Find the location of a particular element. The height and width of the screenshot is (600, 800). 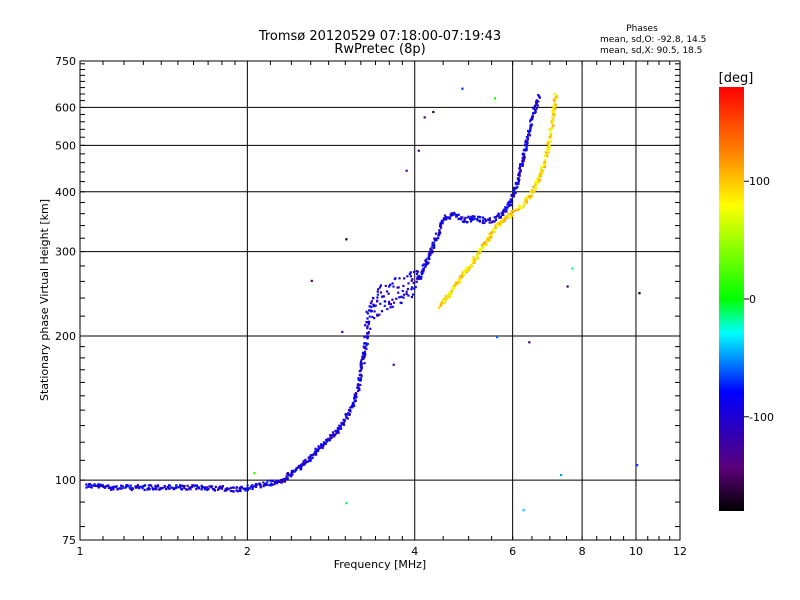

chart-subtitle: RwPretec (8p) is located at coordinates (379, 49).